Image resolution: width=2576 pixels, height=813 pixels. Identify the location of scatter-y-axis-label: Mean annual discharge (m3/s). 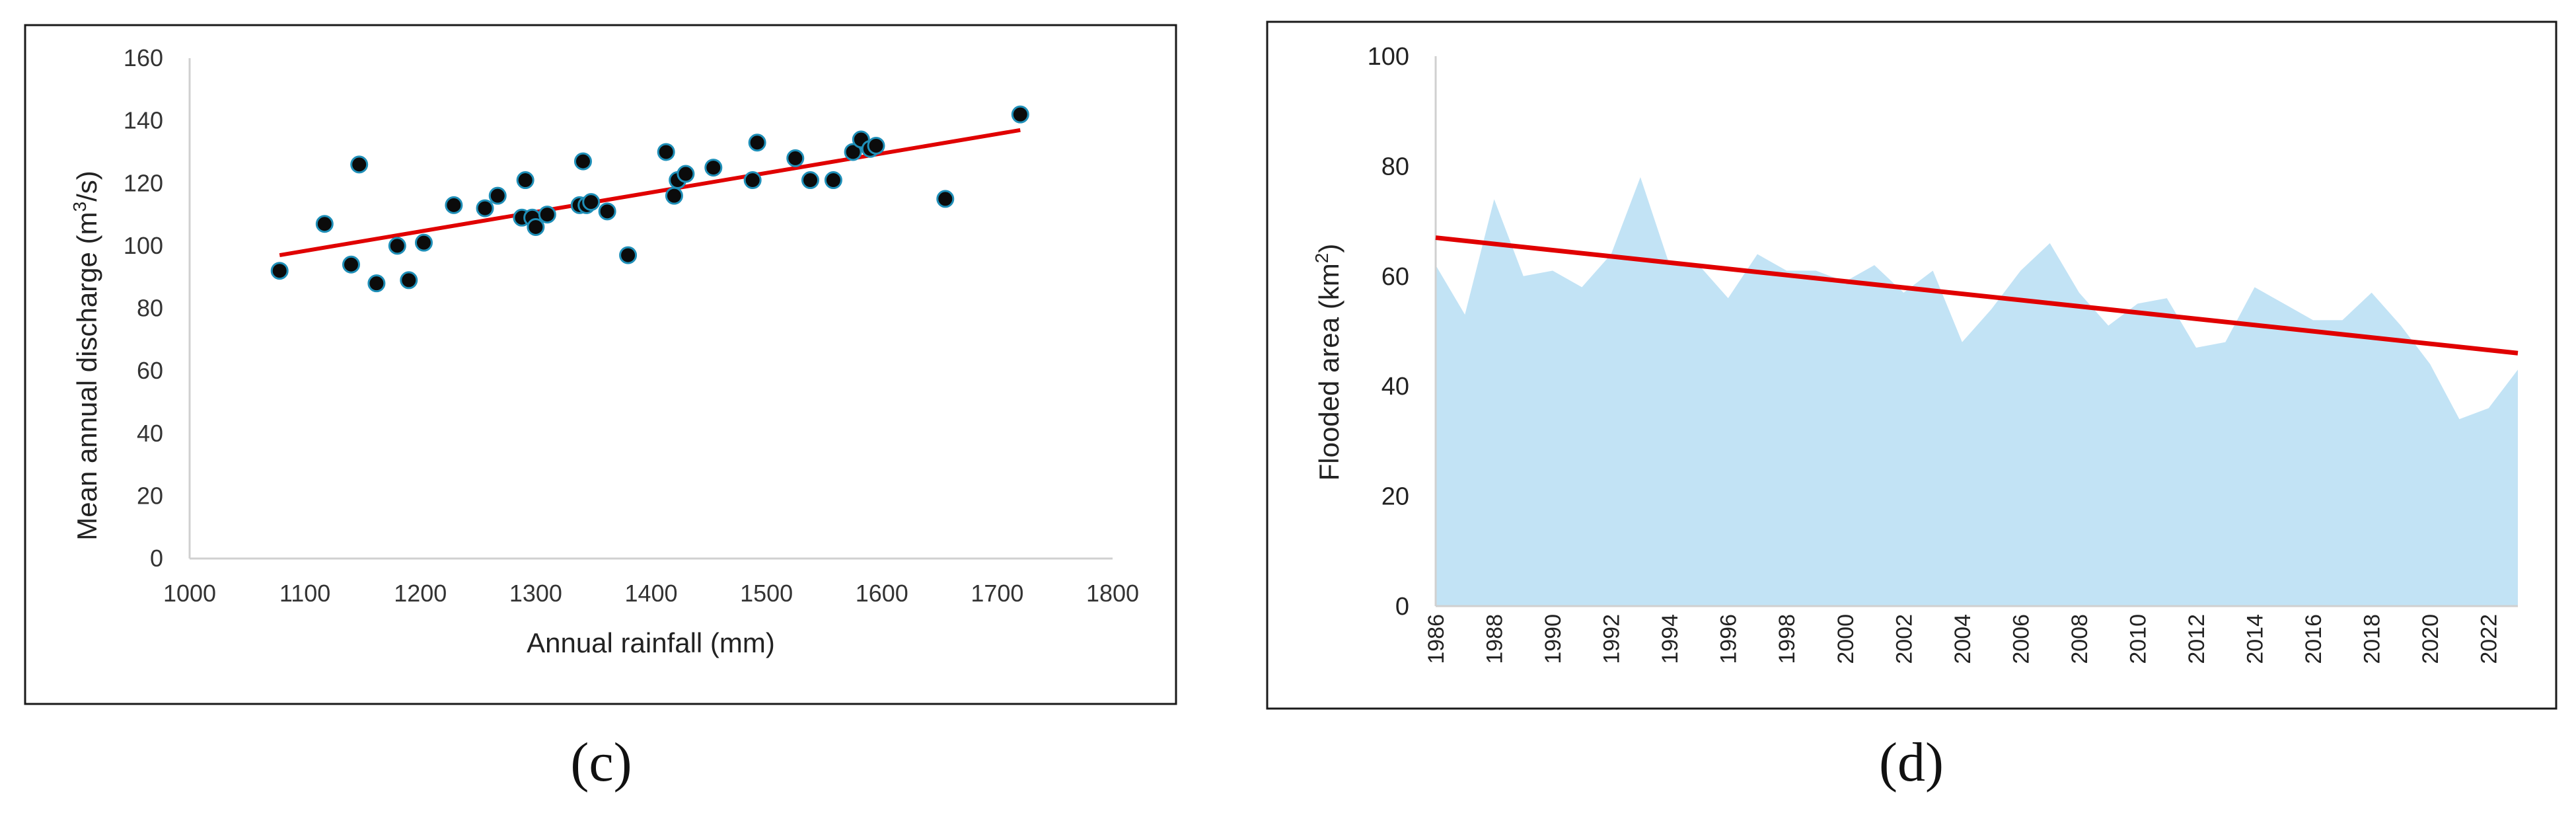
(85, 356).